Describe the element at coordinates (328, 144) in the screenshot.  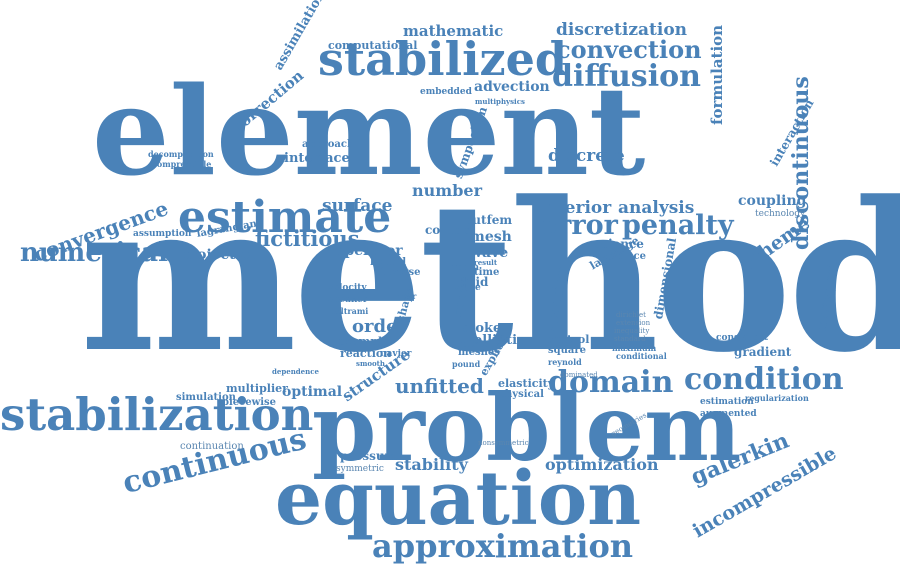
I see `cloud-word: approach` at that location.